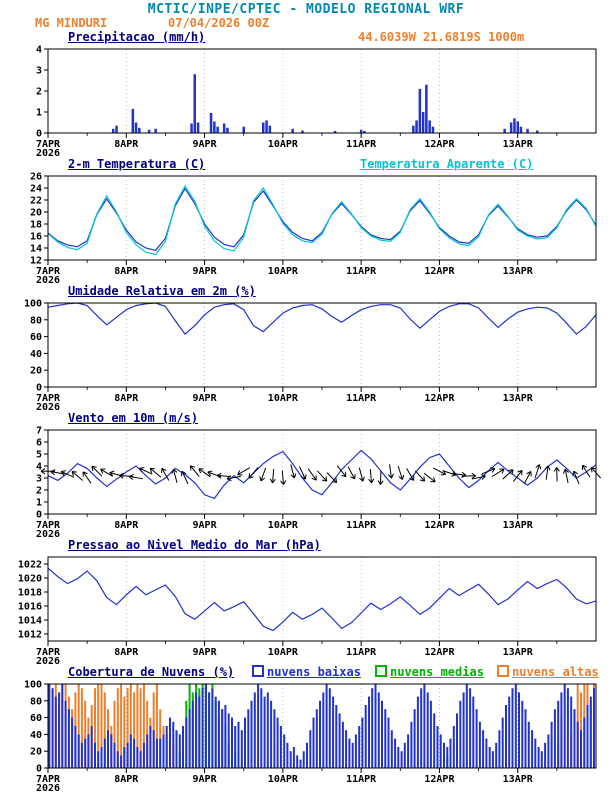 The width and height of the screenshot is (612, 792). I want to click on temperature-title: 2-m Temperatura (C), so click(137, 164).